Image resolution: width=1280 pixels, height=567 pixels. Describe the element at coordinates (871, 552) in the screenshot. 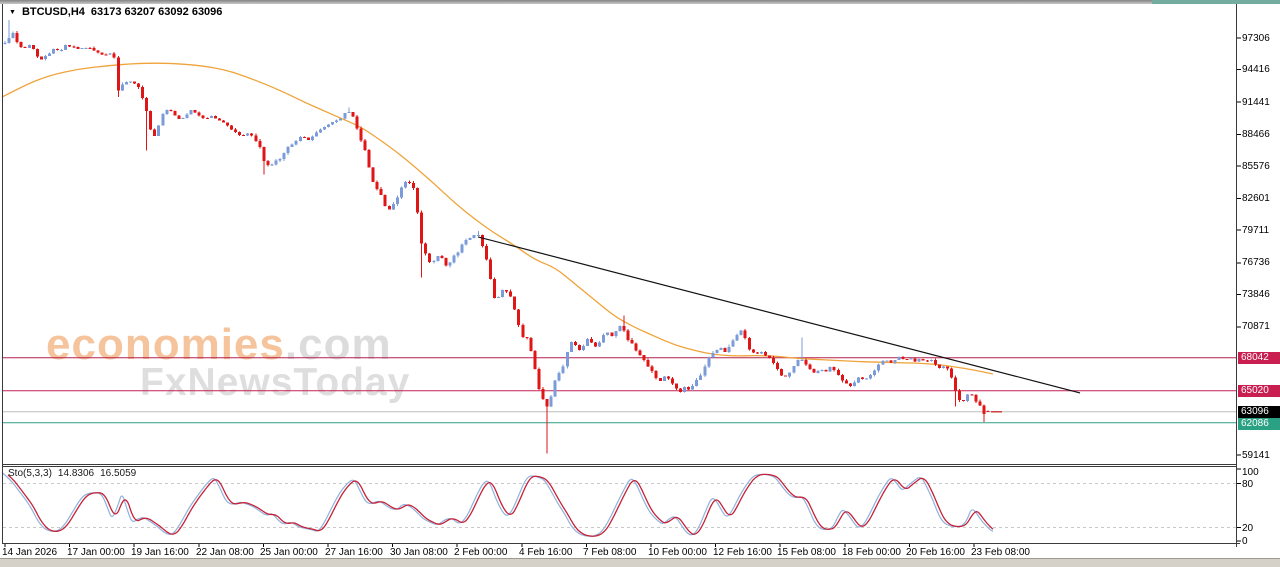

I see `time-axis-label: 18 Feb 00:00` at that location.